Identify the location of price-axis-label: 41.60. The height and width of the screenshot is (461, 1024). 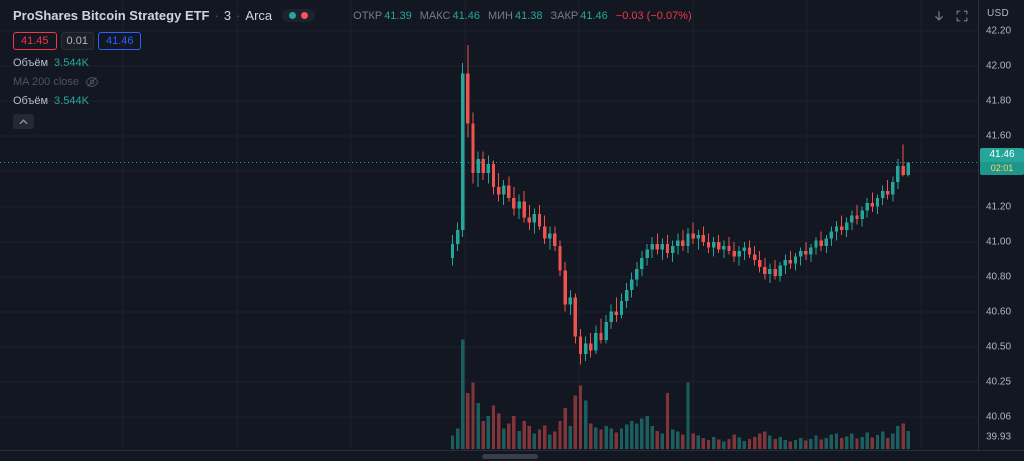
(999, 136).